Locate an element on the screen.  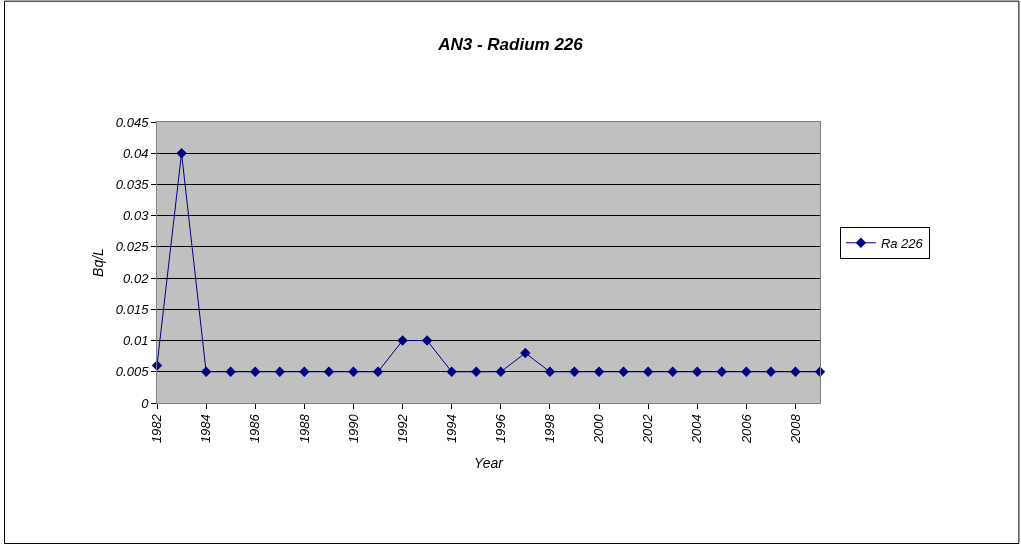
x-tick-label: 2002 is located at coordinates (648, 429).